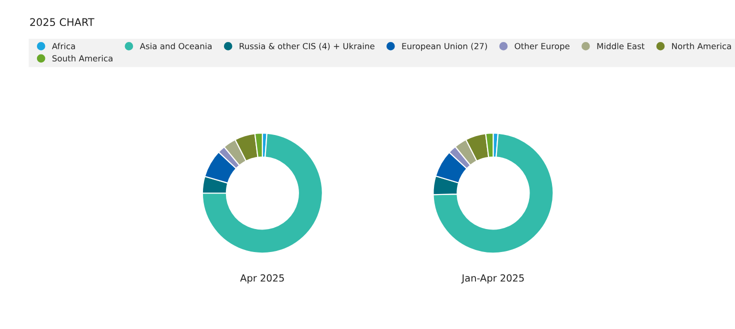  What do you see at coordinates (620, 46) in the screenshot?
I see `legend-label: Middle East` at bounding box center [620, 46].